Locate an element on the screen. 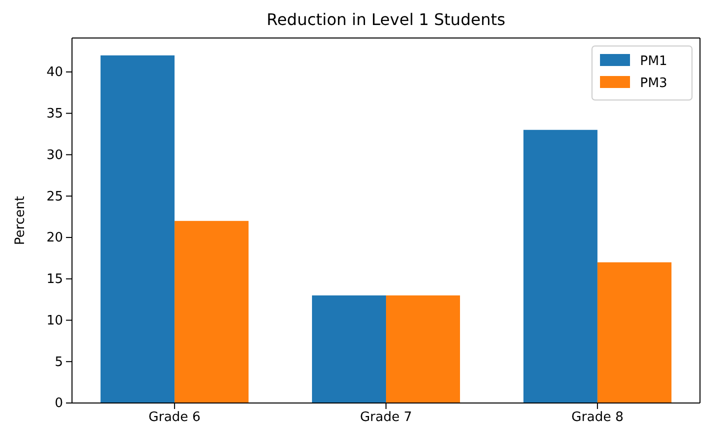 This screenshot has width=703, height=432. chart-title: Reduction in Level 1 Students is located at coordinates (386, 19).